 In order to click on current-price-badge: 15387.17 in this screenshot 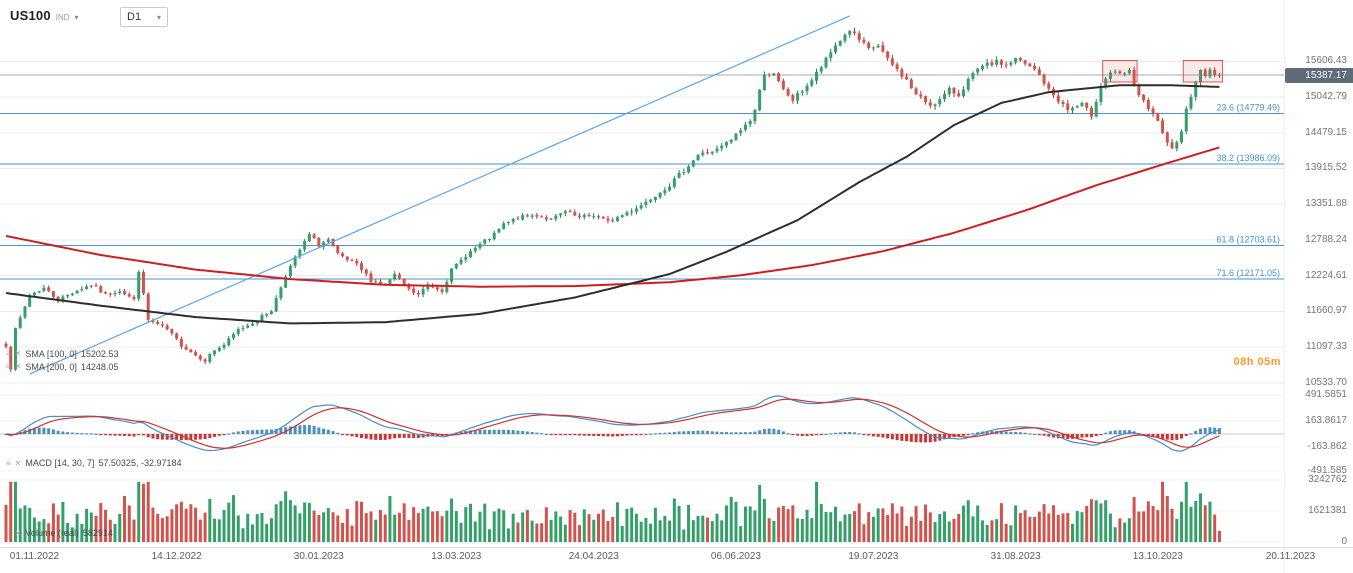, I will do `click(1319, 76)`.